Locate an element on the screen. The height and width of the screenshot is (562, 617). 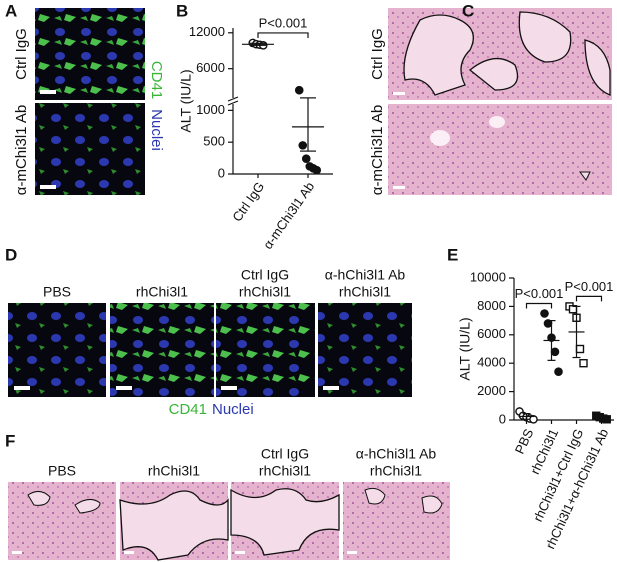
x-tick-label: PBS is located at coordinates (524, 441).